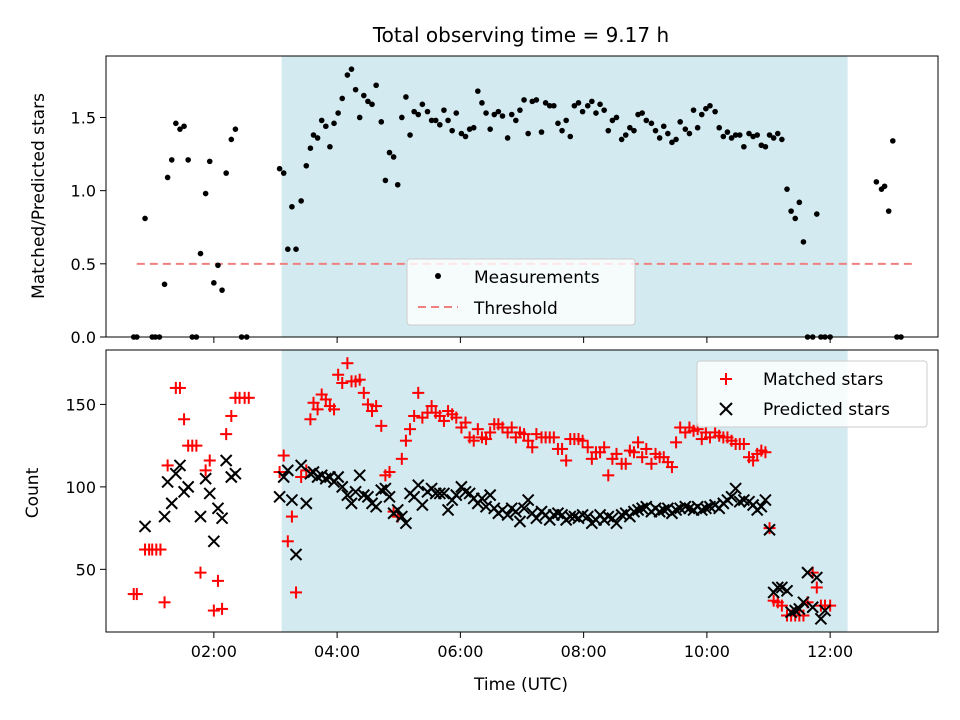 This screenshot has width=960, height=720. What do you see at coordinates (520, 35) in the screenshot?
I see `chart-title: Total observing time = 9.17 h` at bounding box center [520, 35].